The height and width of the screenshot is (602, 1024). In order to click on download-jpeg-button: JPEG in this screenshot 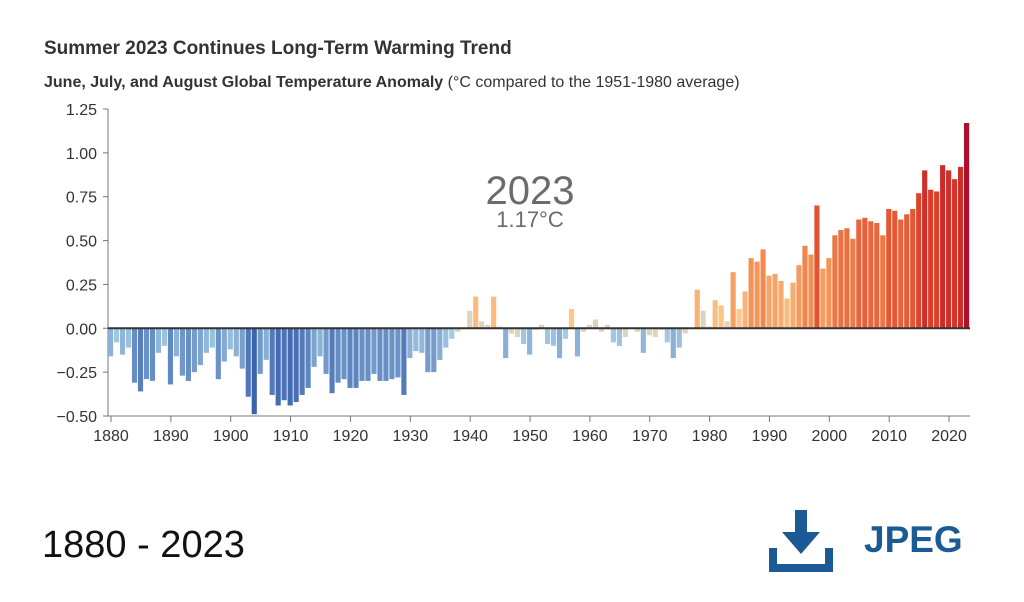, I will do `click(865, 540)`.